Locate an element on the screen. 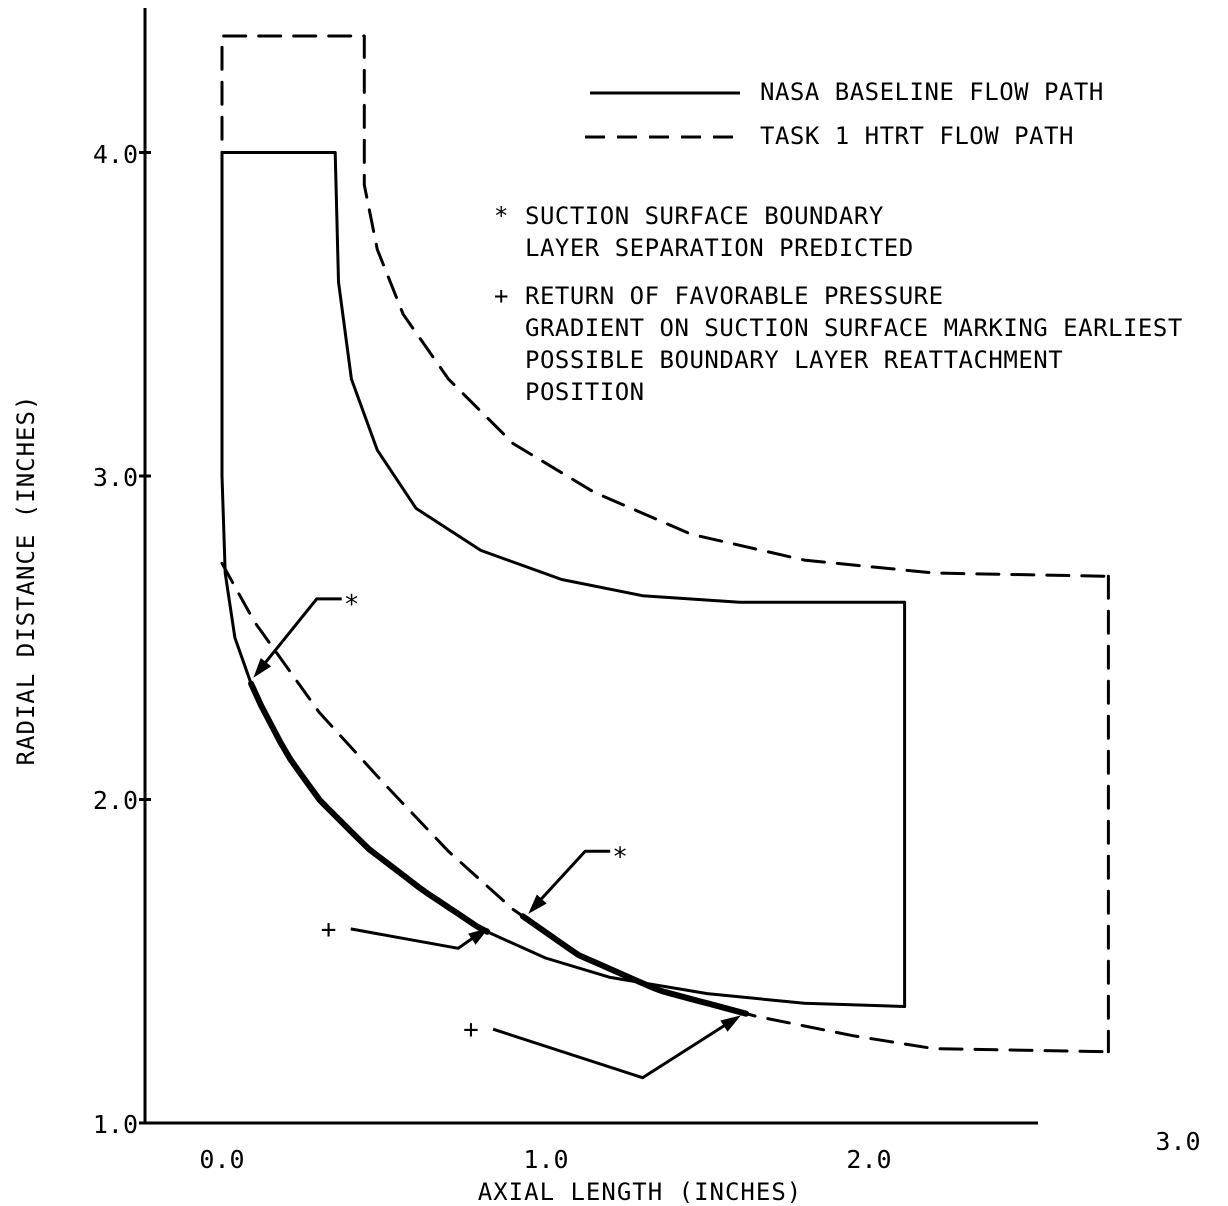 The height and width of the screenshot is (1206, 1228). note-star-symbol: * is located at coordinates (501, 216).